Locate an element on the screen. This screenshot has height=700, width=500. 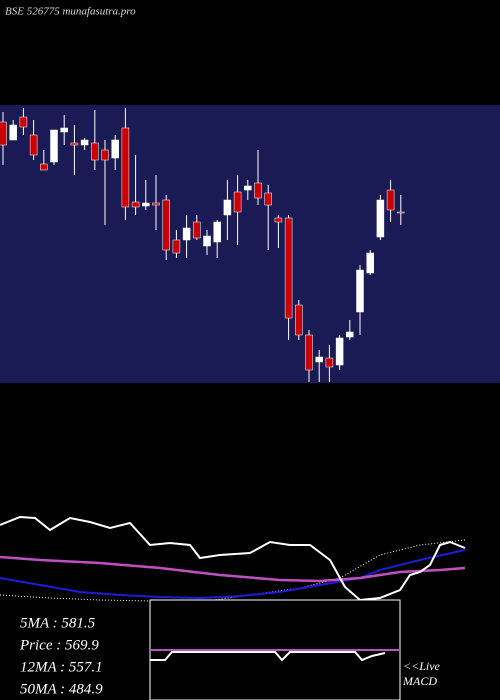
chart-title: BSE 526775 munafasutra.pro is located at coordinates (70, 12).